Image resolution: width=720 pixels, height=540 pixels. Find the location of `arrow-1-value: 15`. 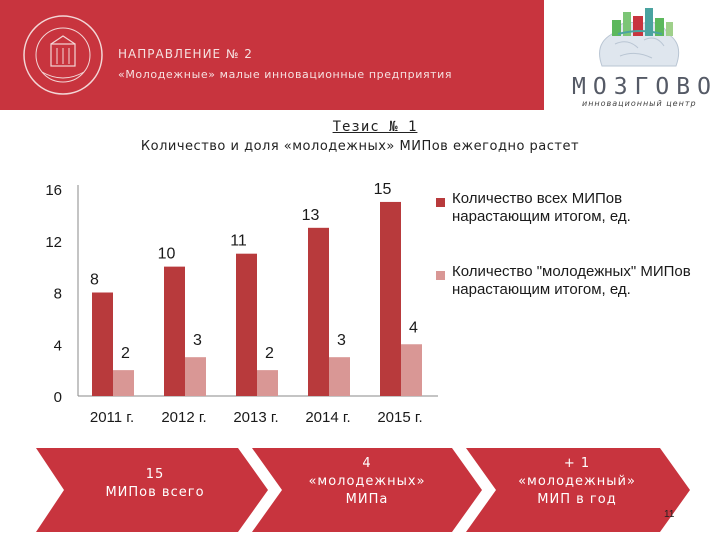

arrow-1-value: 15 is located at coordinates (155, 474).